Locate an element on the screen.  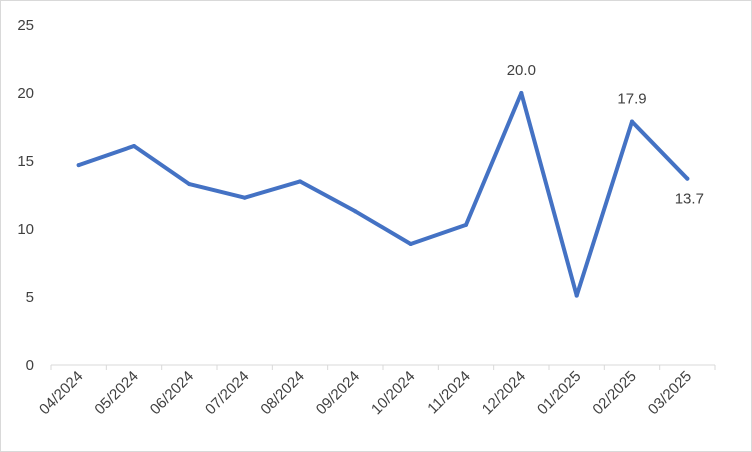
y-tick-label: 10 is located at coordinates (25, 229).